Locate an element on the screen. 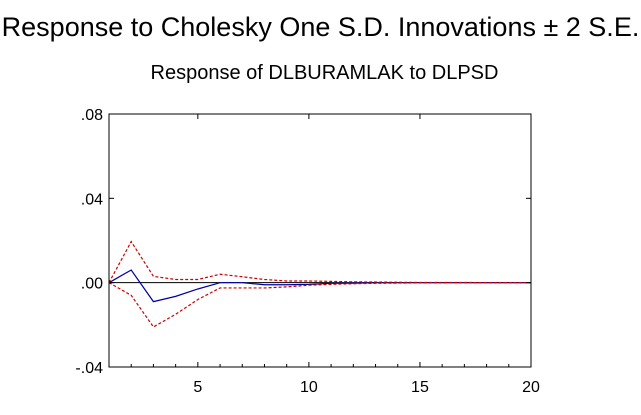  chart-subtitle: Response of DLBURAMLAK to DLPSD is located at coordinates (324, 73).